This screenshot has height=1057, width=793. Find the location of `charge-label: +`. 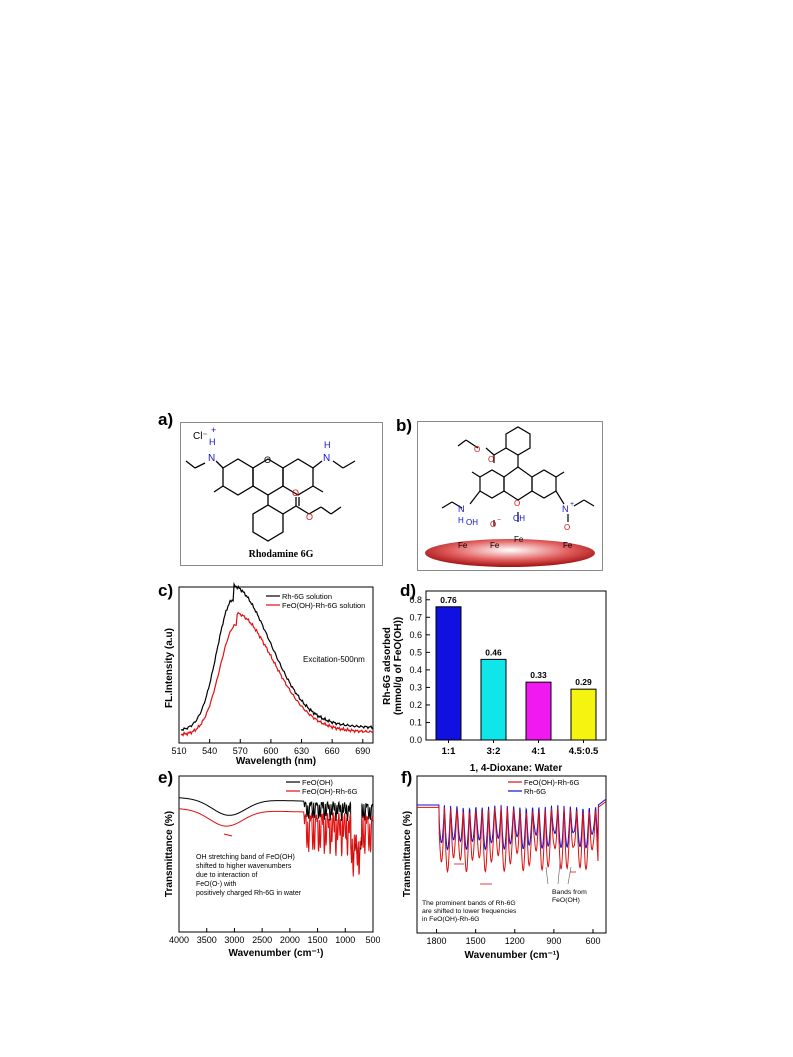

charge-label: + is located at coordinates (213, 430).